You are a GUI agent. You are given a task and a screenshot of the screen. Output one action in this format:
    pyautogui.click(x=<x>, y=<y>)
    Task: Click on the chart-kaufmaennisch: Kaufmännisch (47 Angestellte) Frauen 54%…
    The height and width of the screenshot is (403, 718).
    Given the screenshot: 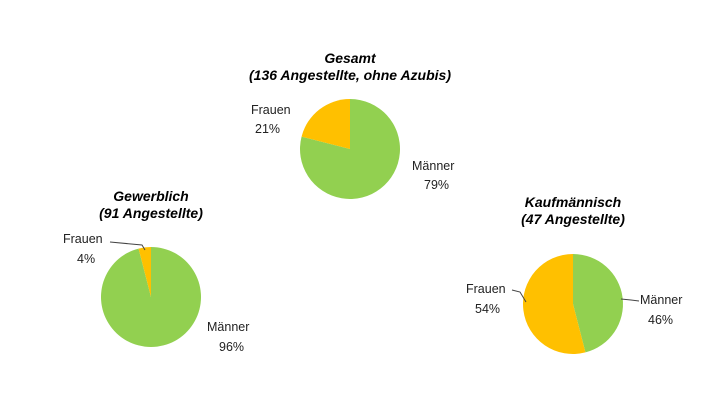 What is the action you would take?
    pyautogui.click(x=574, y=274)
    